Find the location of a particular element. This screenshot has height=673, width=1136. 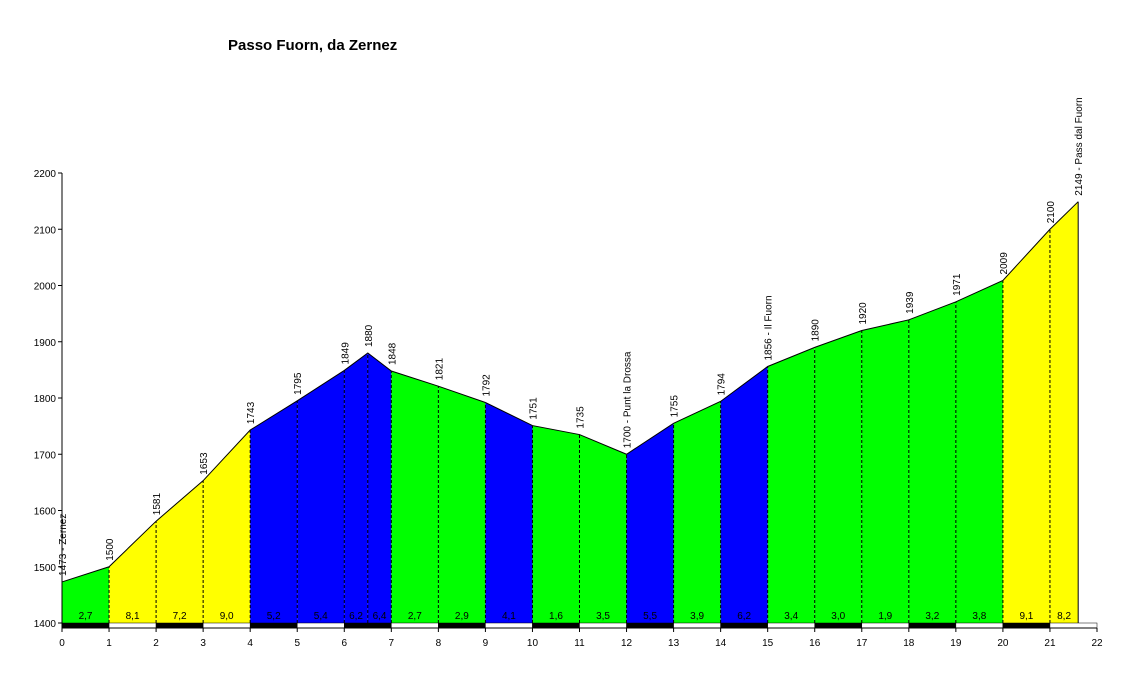

gradient-label-16: 3,4 is located at coordinates (791, 616).